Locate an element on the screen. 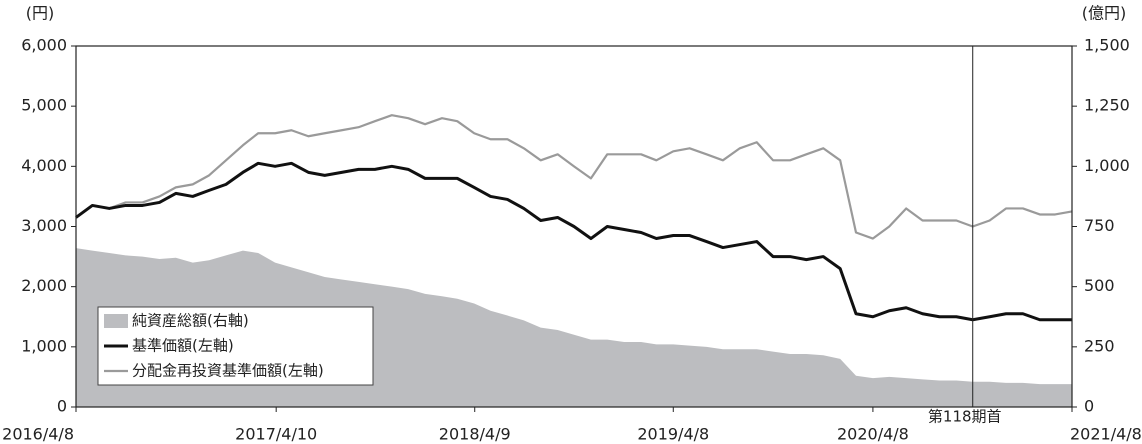  y2-tick-label: 750 is located at coordinates (1099, 225).